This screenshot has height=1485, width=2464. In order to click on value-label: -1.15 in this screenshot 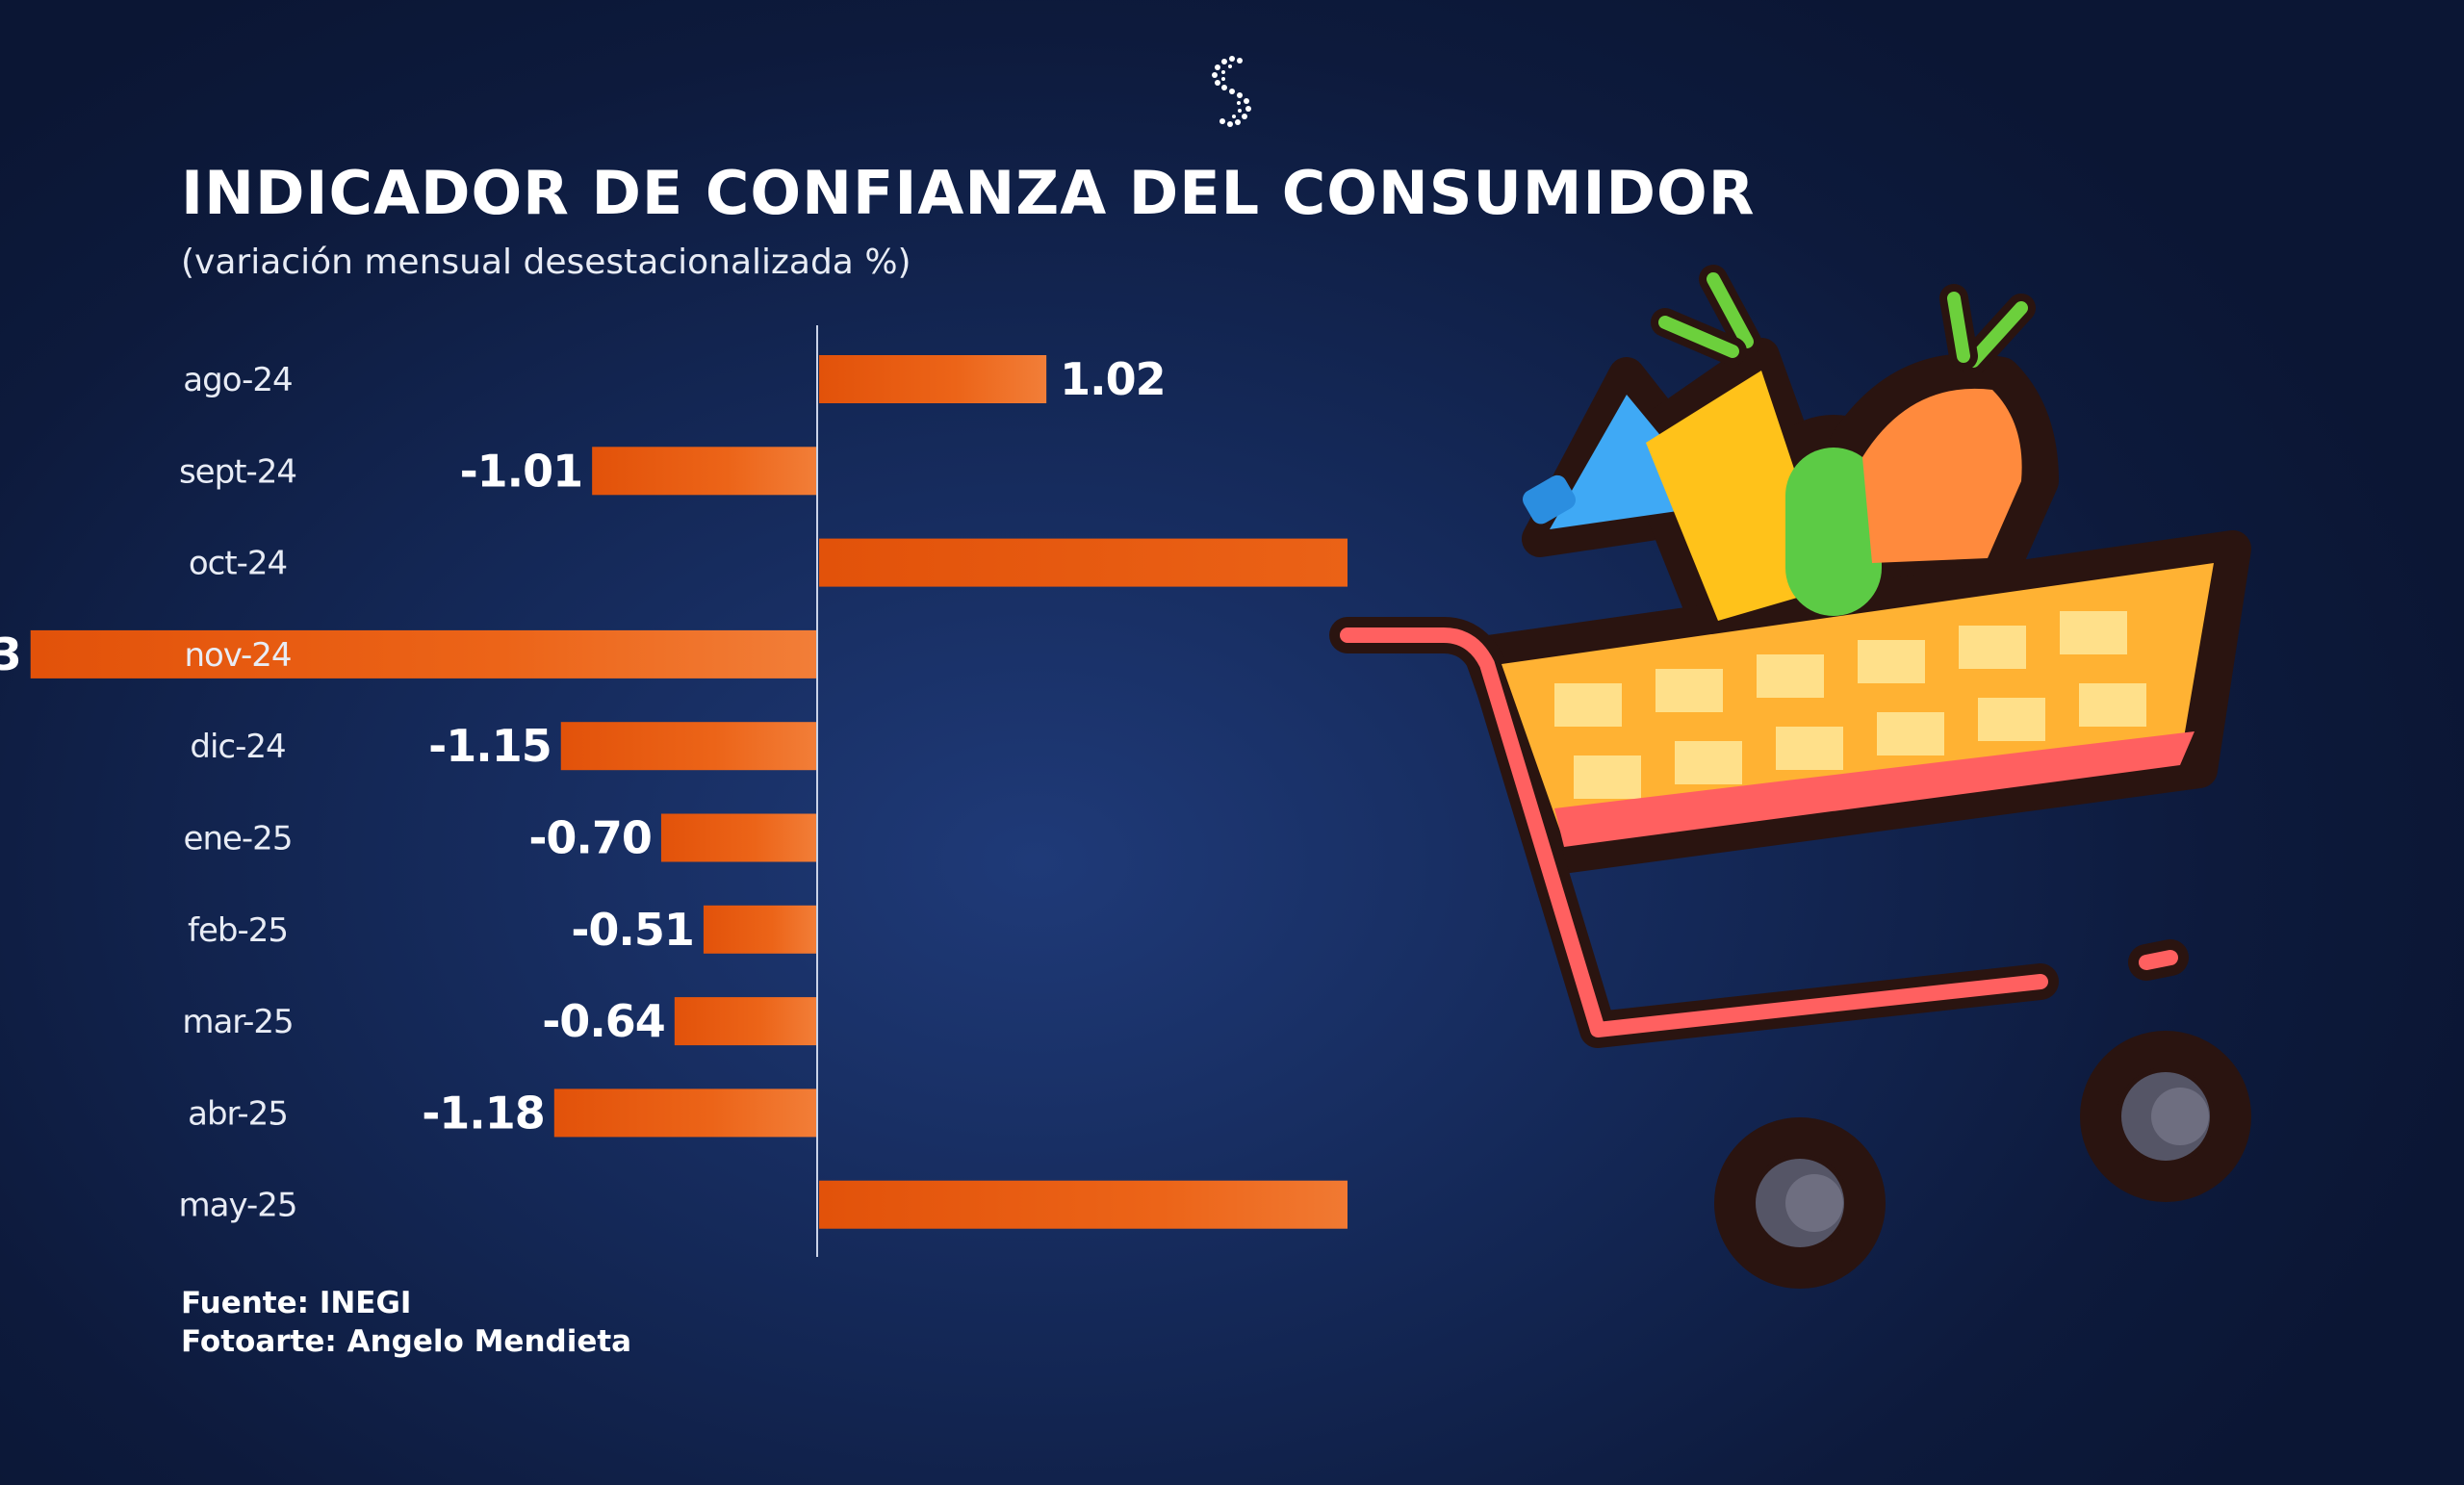, I will do `click(490, 746)`.